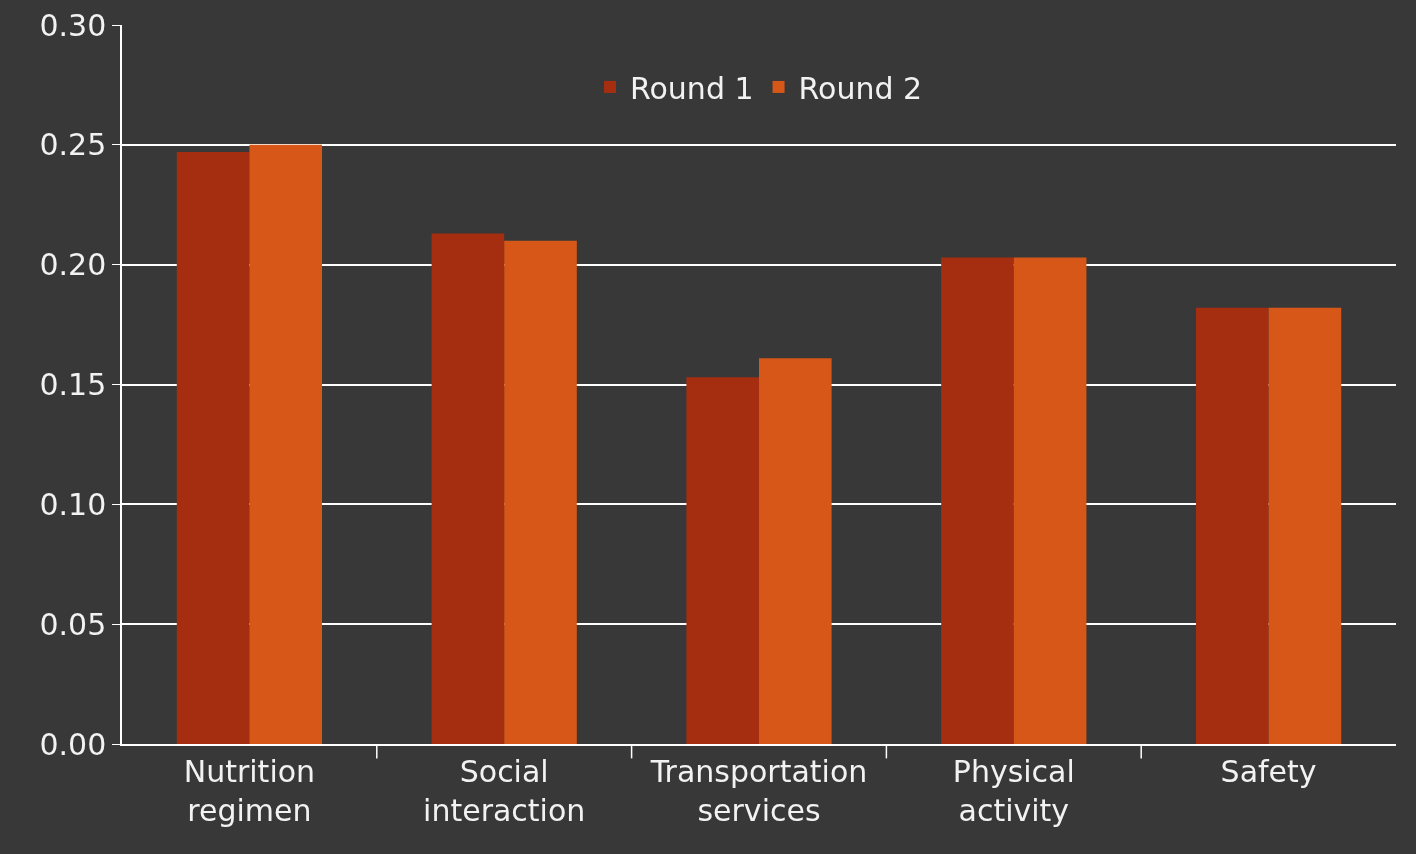 Image resolution: width=1416 pixels, height=854 pixels. What do you see at coordinates (249, 790) in the screenshot?
I see `x-tick-label: Nutrition regimen` at bounding box center [249, 790].